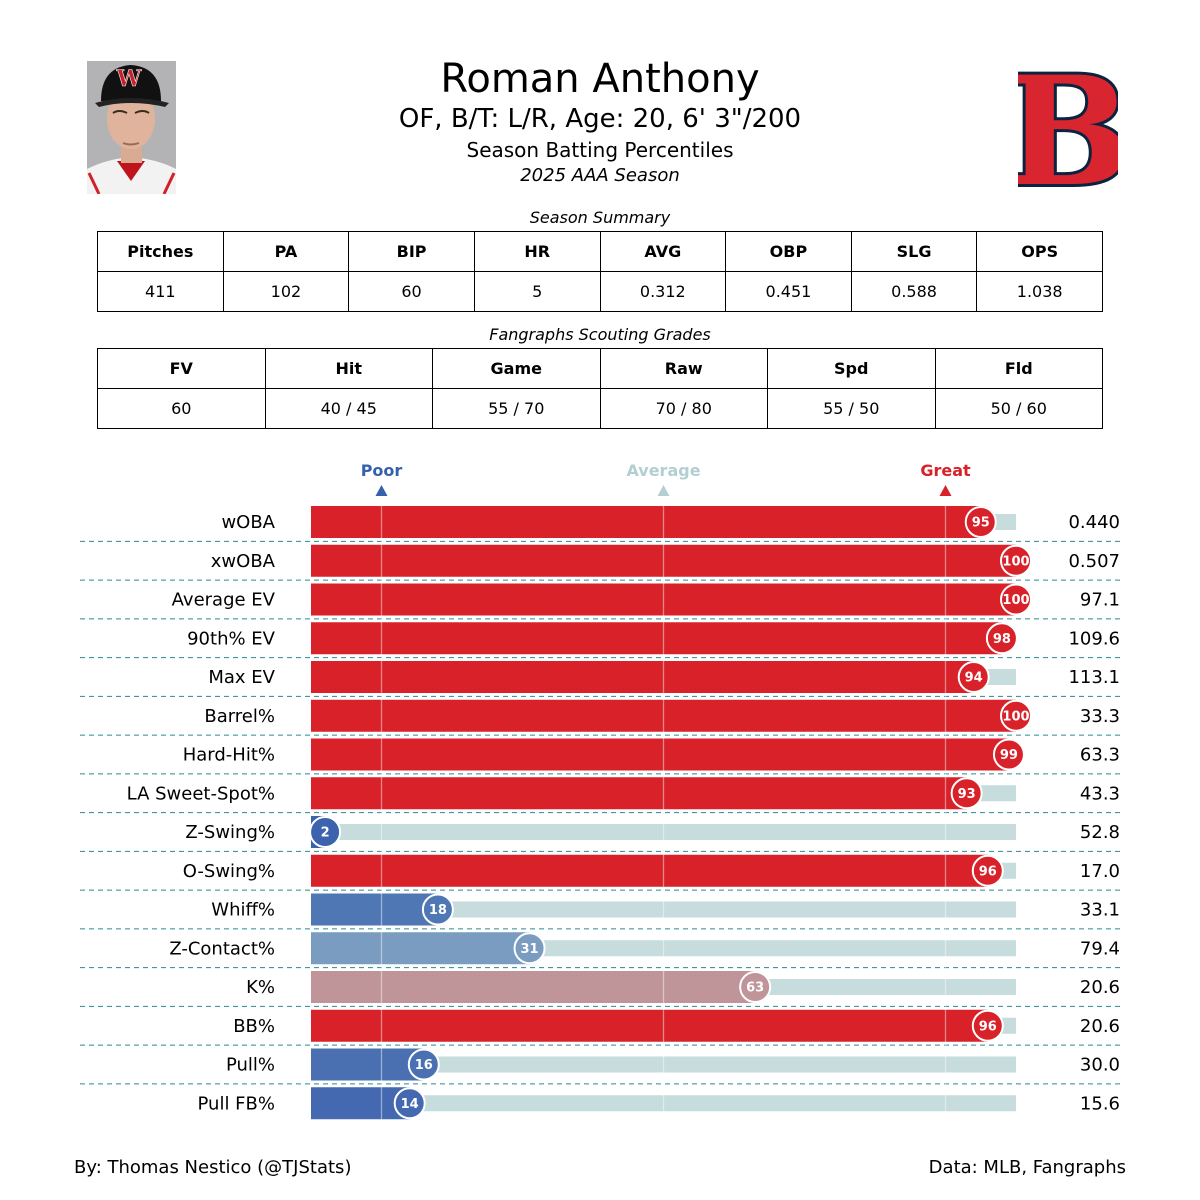  What do you see at coordinates (213, 1167) in the screenshot?
I see `footer-credit: By: Thomas Nestico (@TJStats)` at bounding box center [213, 1167].